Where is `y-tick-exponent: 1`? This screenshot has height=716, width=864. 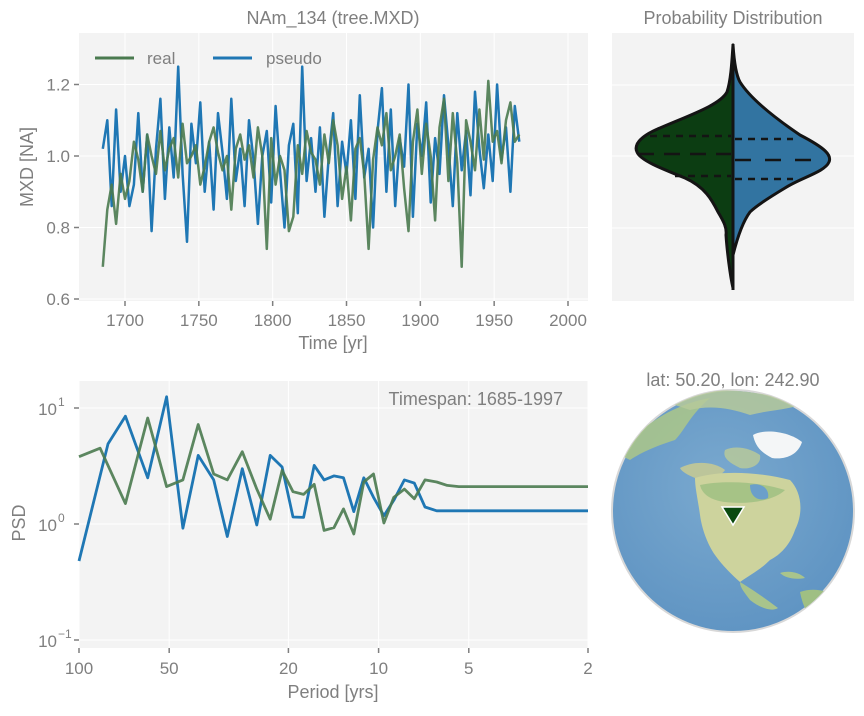 y-tick-exponent: 1 is located at coordinates (61, 402).